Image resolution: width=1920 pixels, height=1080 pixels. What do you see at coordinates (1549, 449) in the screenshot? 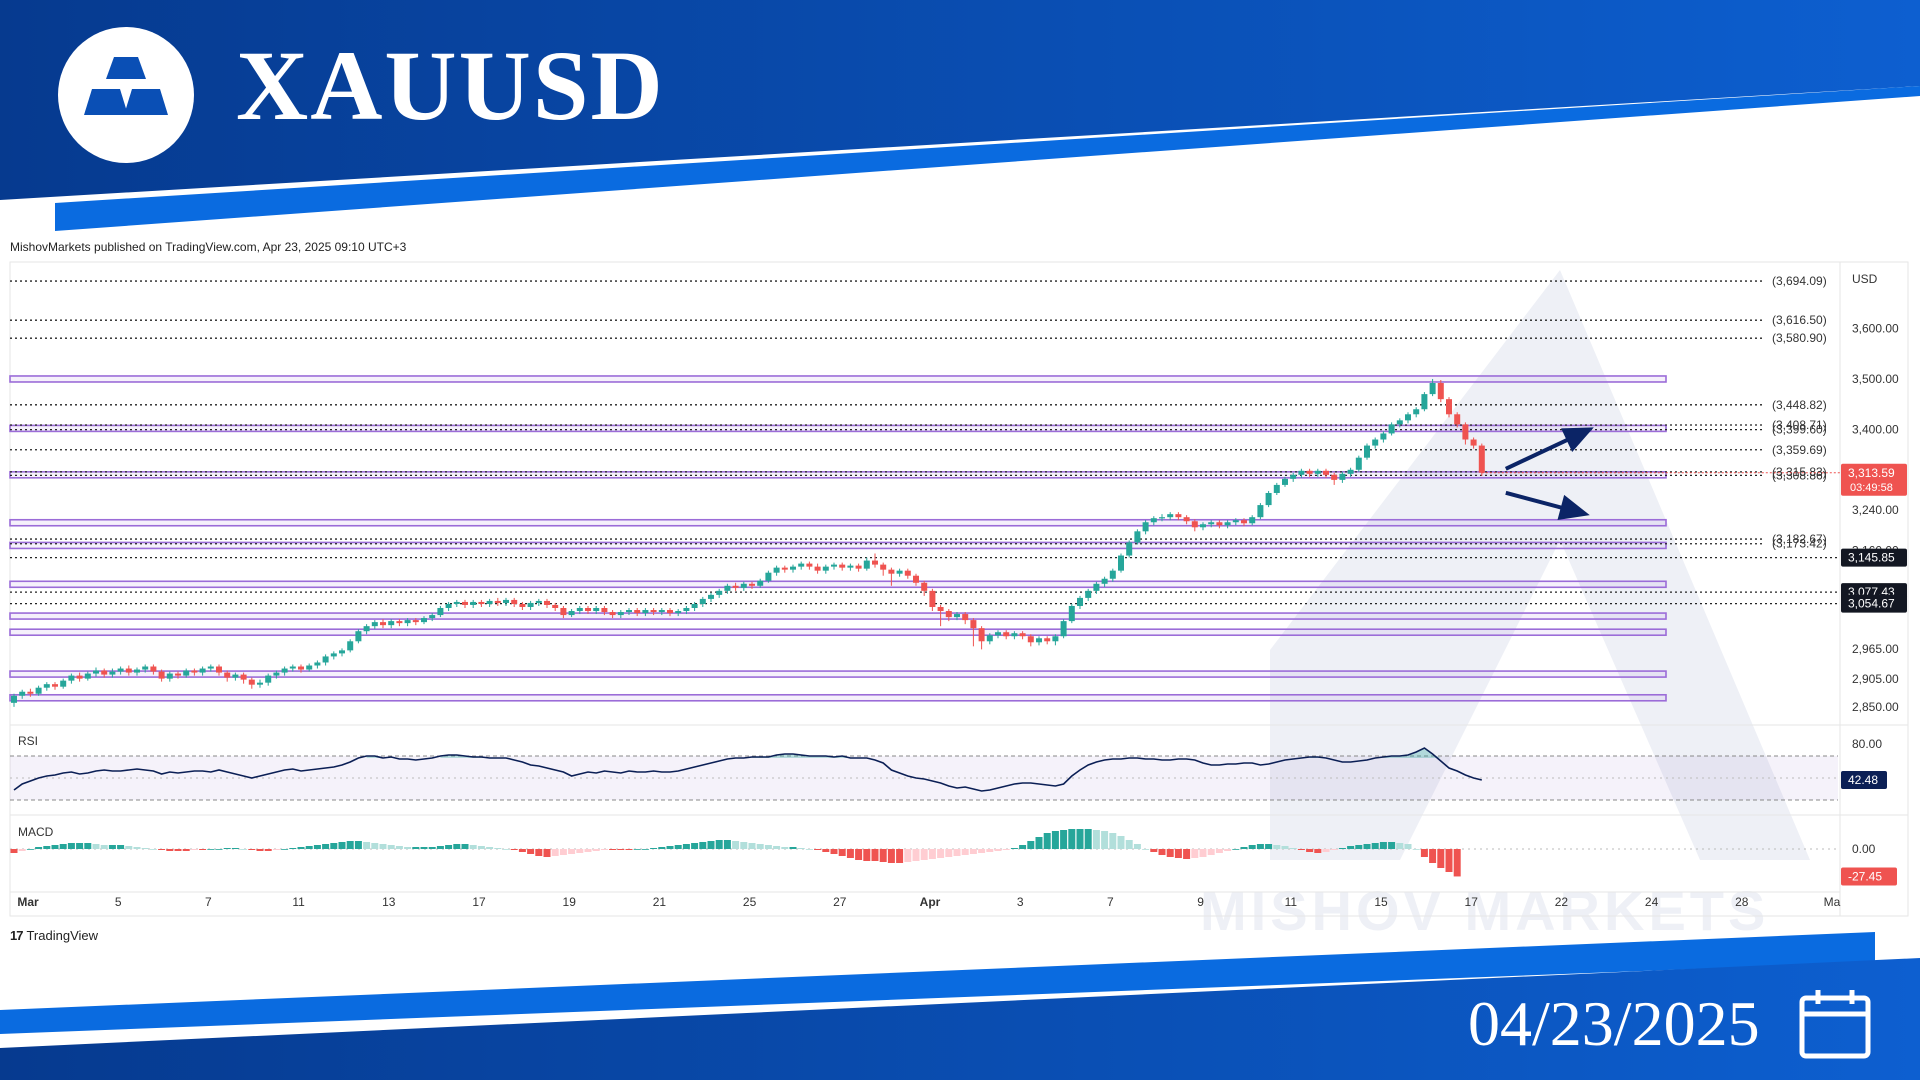
I see `forecast-up-arrow` at bounding box center [1549, 449].